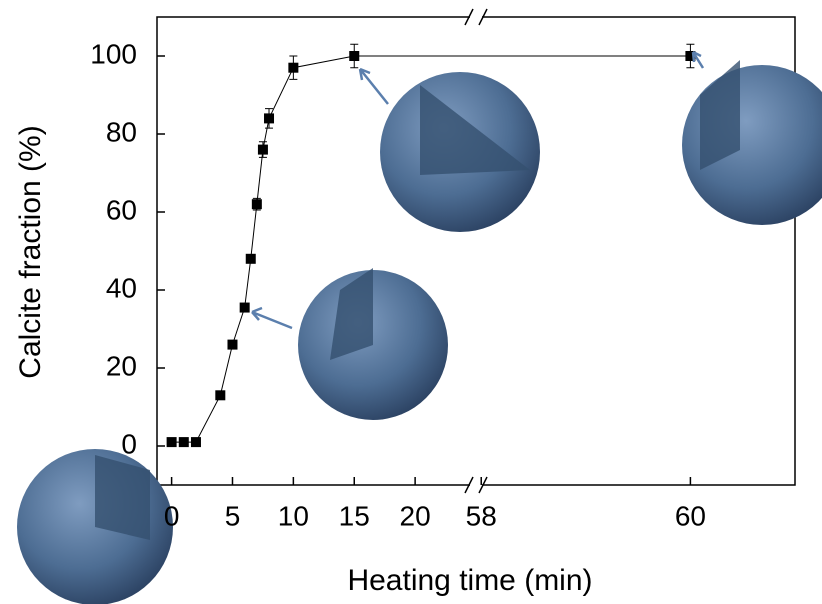  I want to click on x-tick-label: 60, so click(690, 515).